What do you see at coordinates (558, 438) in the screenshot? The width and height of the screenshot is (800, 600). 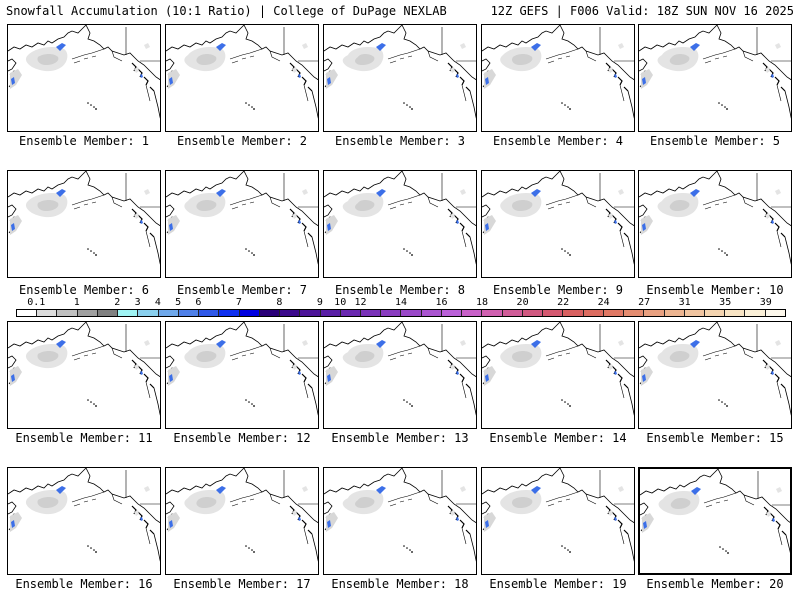 I see `ensemble-member-label: Ensemble Member: 14` at bounding box center [558, 438].